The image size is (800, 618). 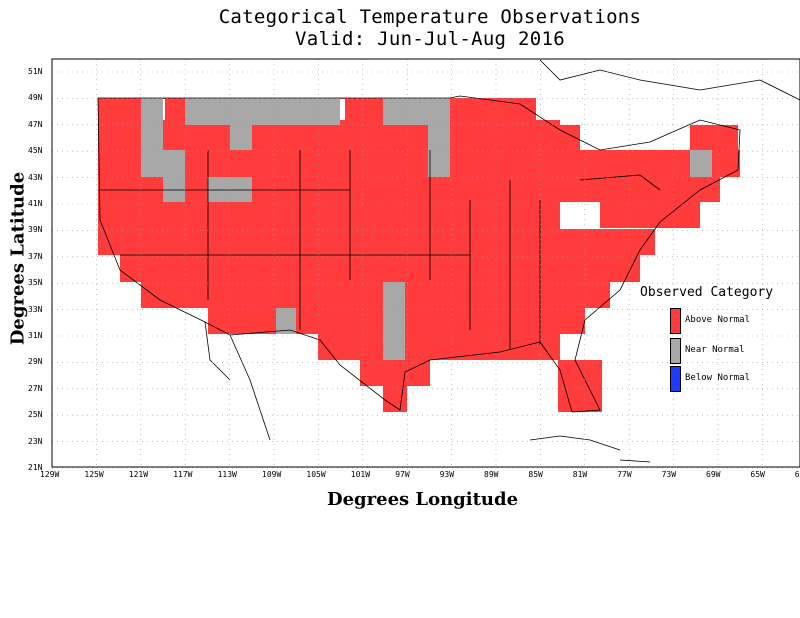 I want to click on lon-tick-label: 73W, so click(x=669, y=474).